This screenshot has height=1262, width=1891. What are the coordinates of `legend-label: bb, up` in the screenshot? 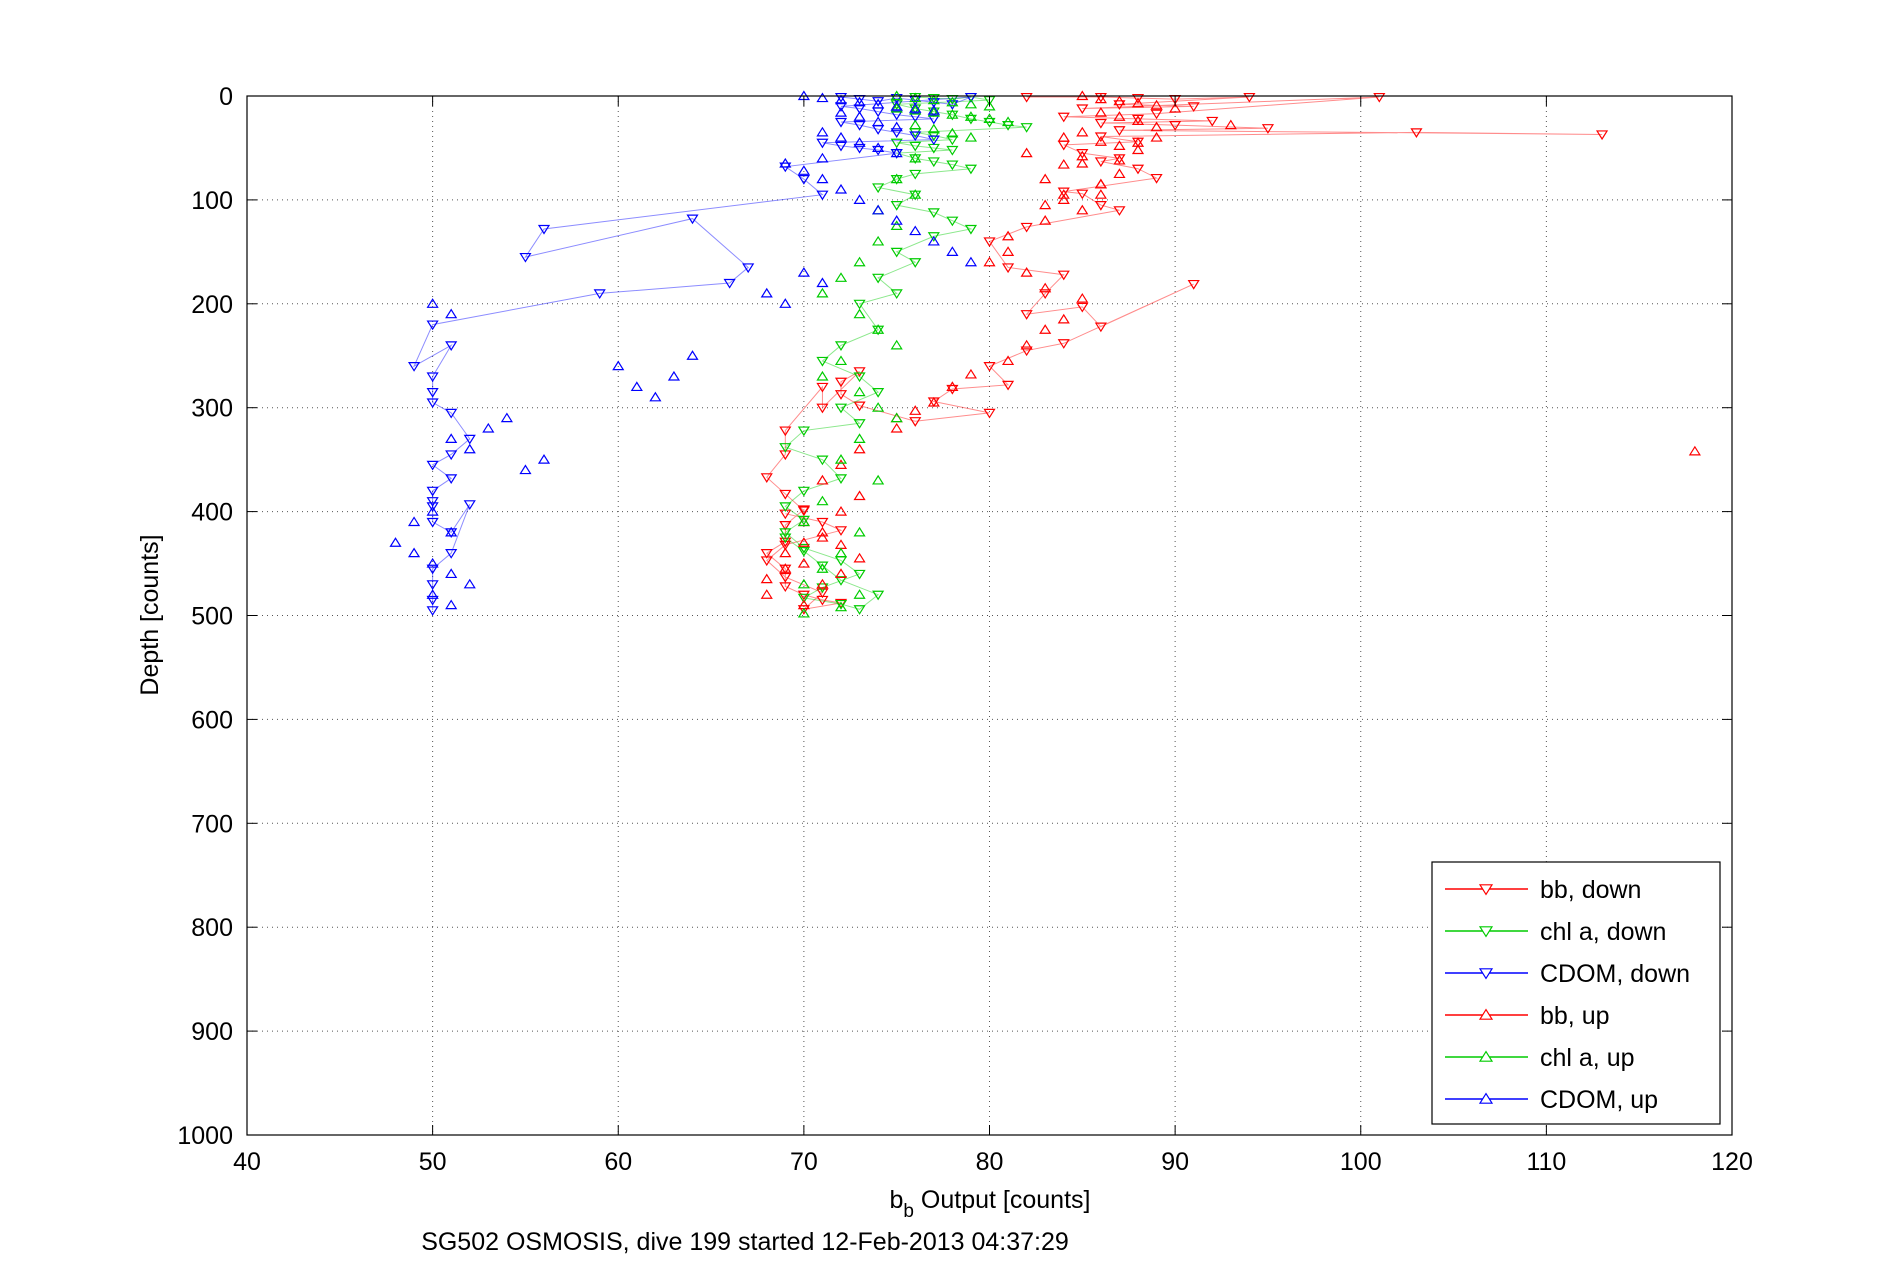 It's located at (1575, 1016).